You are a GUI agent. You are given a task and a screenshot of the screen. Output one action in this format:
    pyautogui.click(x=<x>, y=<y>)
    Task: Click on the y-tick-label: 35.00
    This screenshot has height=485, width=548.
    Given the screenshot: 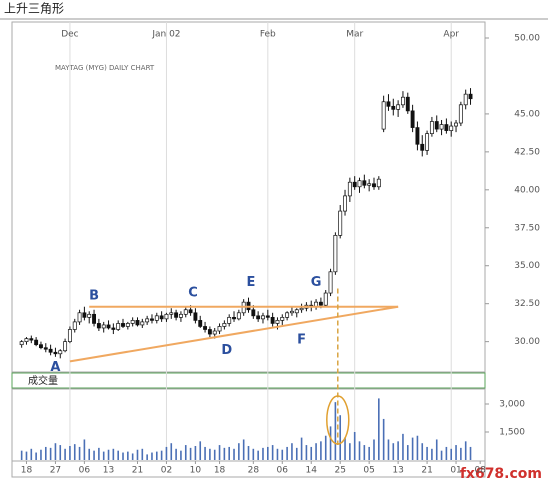 What is the action you would take?
    pyautogui.click(x=527, y=266)
    